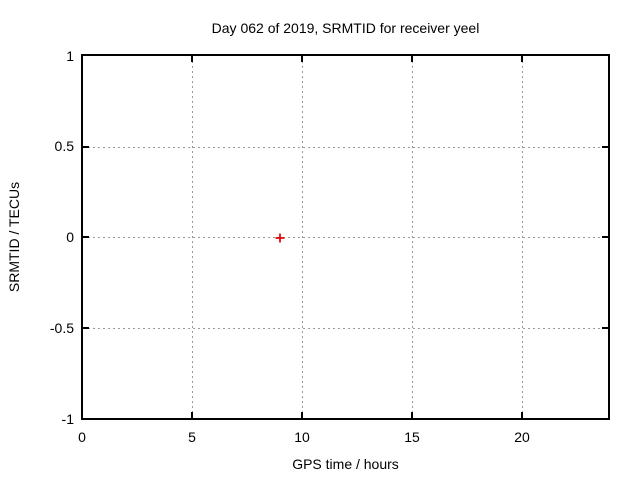 This screenshot has width=640, height=480. Describe the element at coordinates (192, 437) in the screenshot. I see `x-tick-label: 5` at that location.